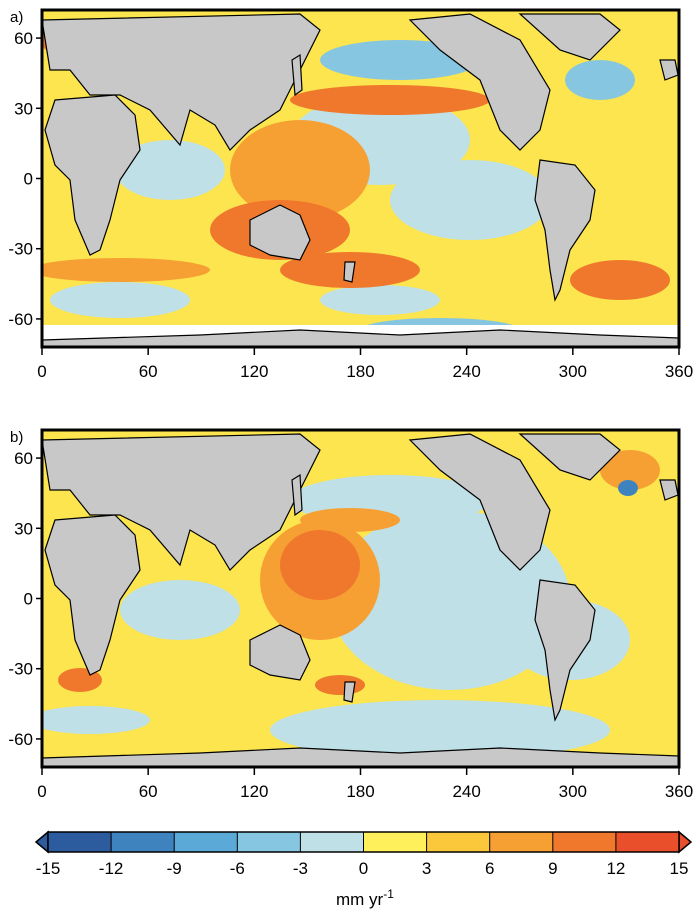 This screenshot has width=700, height=911. Describe the element at coordinates (41, 842) in the screenshot. I see `colorbar-low-arrow` at that location.